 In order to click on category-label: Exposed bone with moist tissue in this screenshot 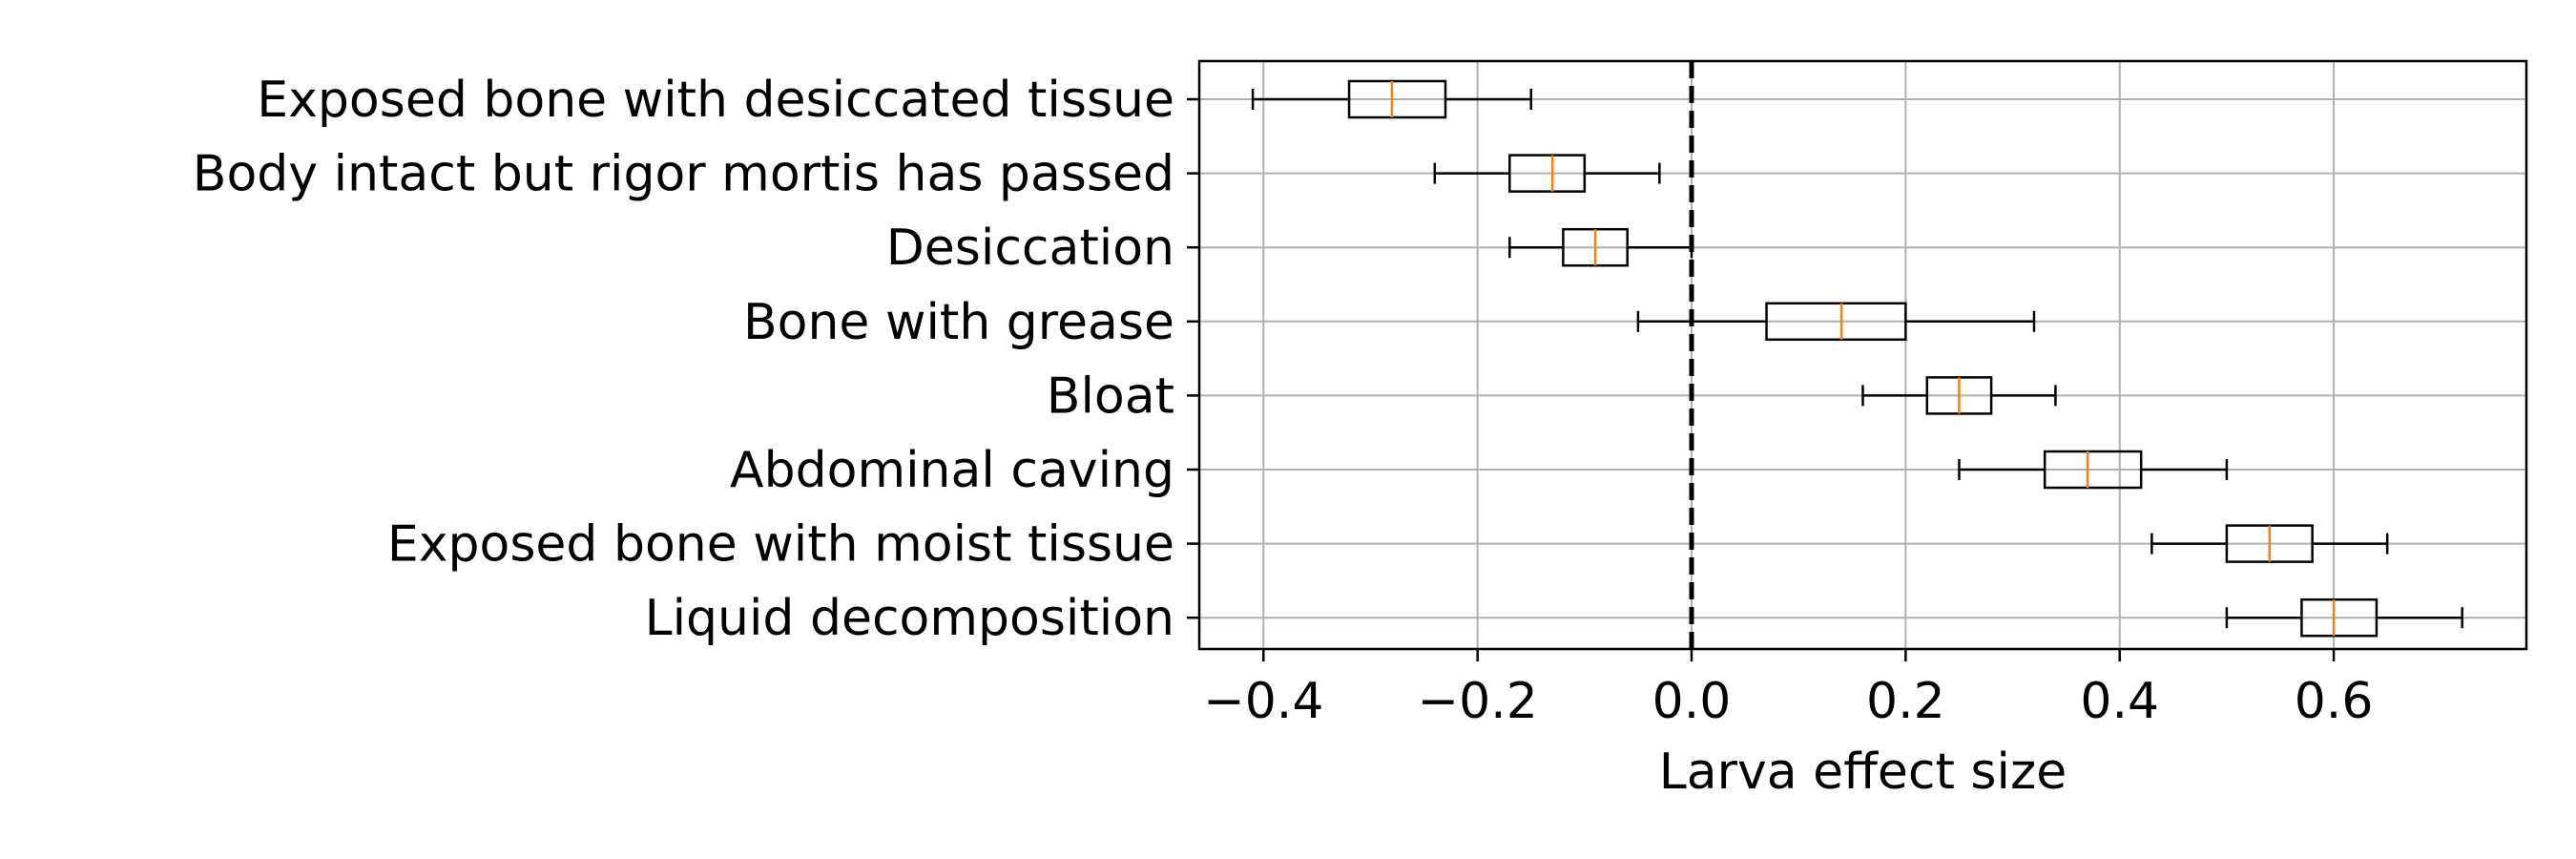, I will do `click(780, 545)`.